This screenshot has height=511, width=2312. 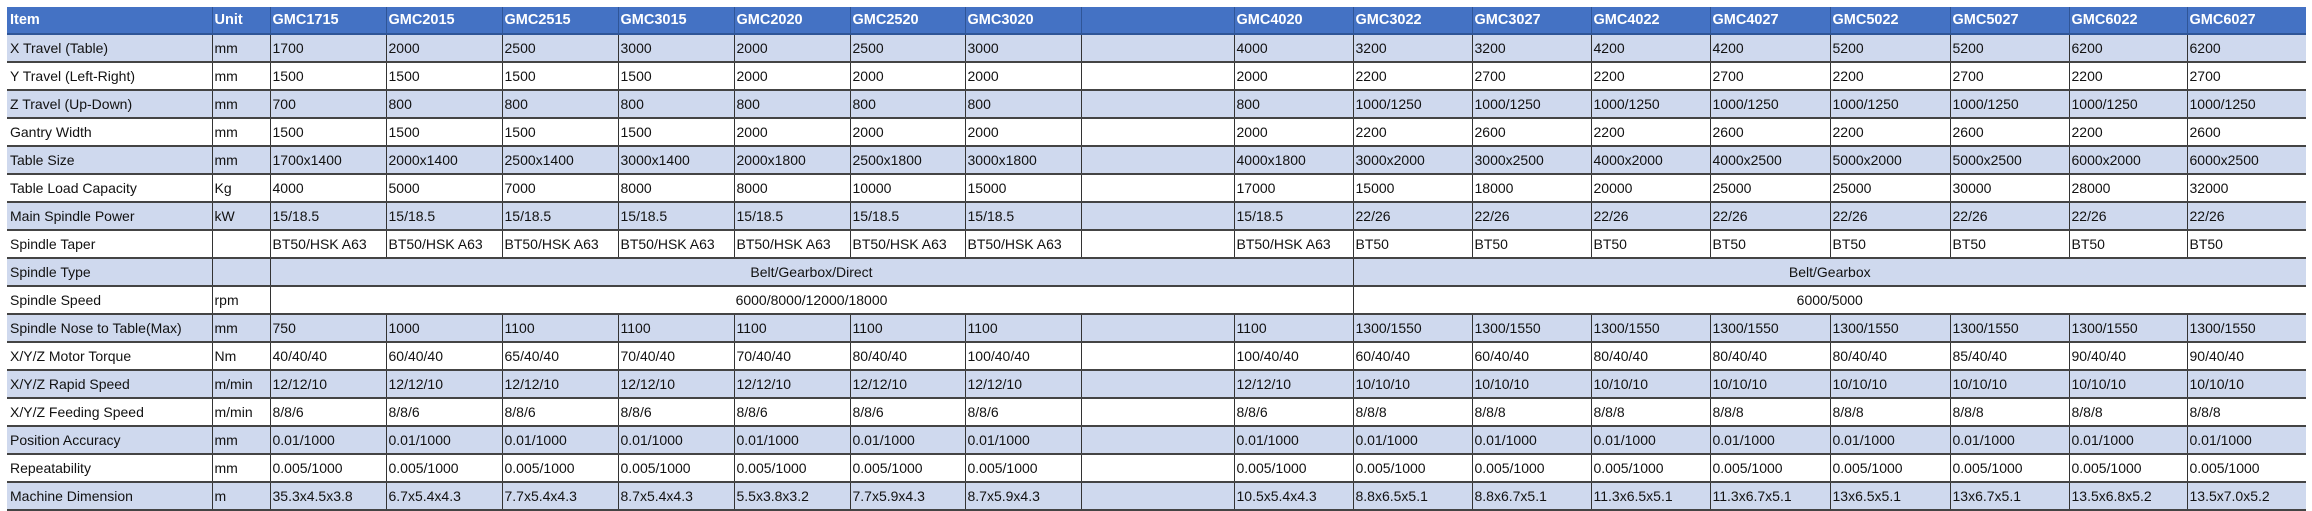 What do you see at coordinates (240, 384) in the screenshot?
I see `row-unit: m/min` at bounding box center [240, 384].